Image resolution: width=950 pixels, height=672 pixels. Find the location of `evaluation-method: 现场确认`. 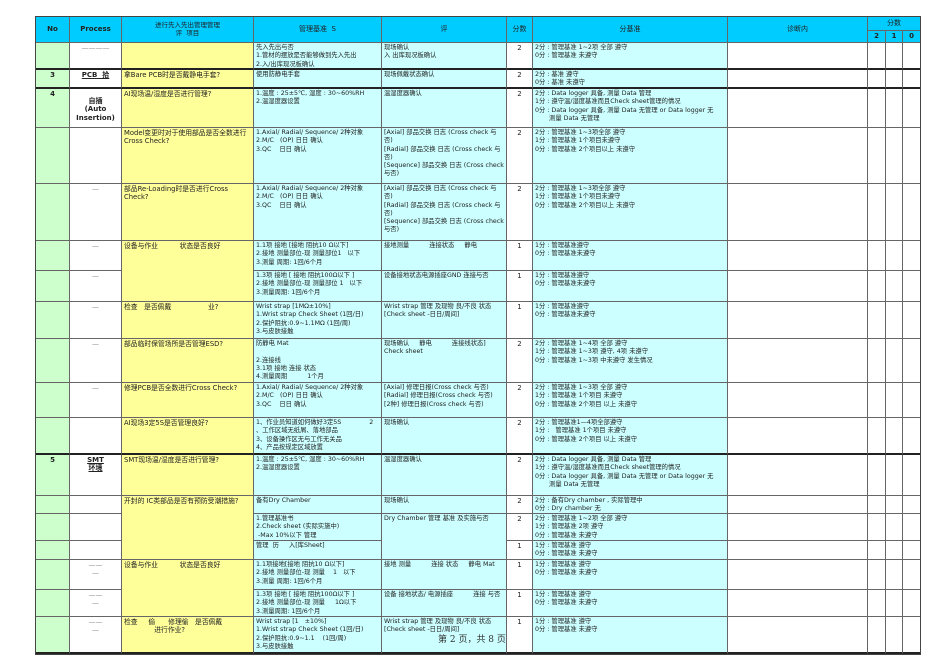

evaluation-method: 现场确认 is located at coordinates (444, 436).